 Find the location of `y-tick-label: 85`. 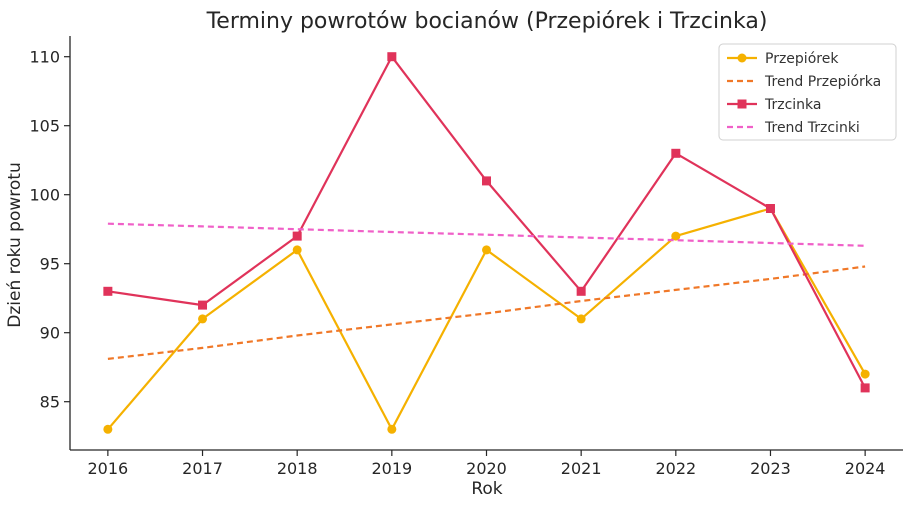

y-tick-label: 85 is located at coordinates (50, 402).